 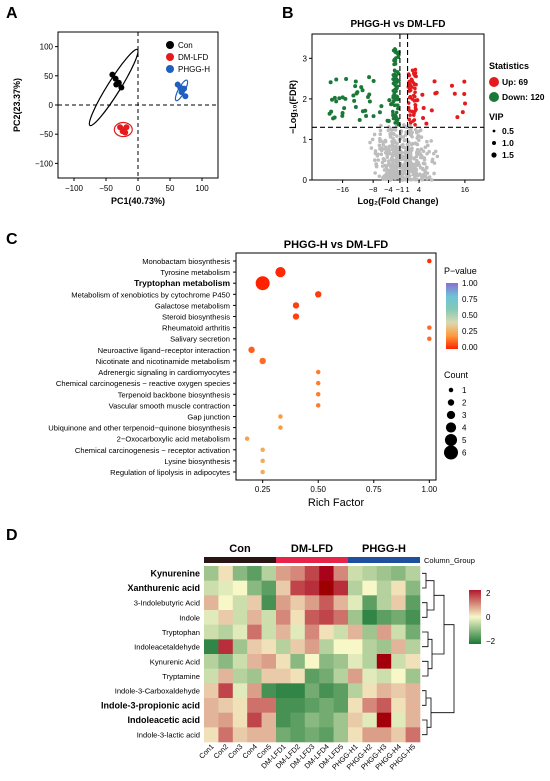 What do you see at coordinates (494, 131) in the screenshot?
I see `legend-vip-marker` at bounding box center [494, 131].